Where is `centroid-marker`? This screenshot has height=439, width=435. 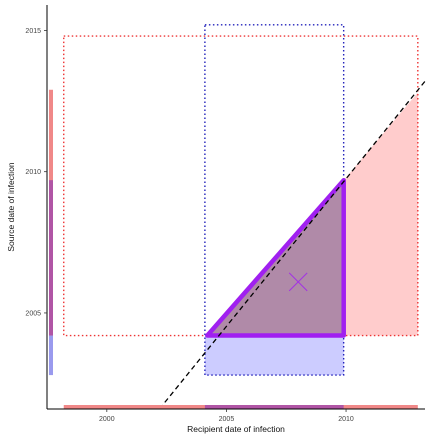
centroid-marker is located at coordinates (298, 282).